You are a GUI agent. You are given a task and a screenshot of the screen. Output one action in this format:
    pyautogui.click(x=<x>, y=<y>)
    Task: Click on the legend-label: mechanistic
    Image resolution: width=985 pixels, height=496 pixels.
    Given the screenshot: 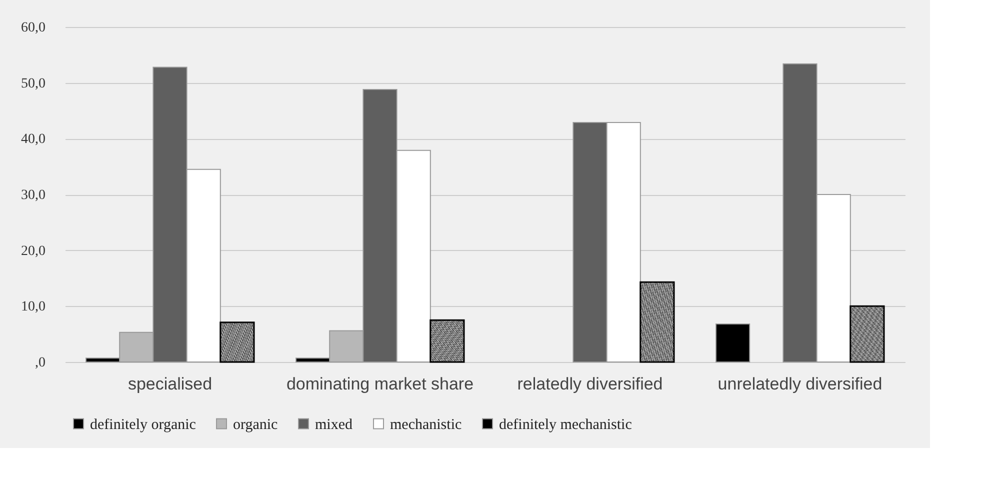 What is the action you would take?
    pyautogui.click(x=426, y=424)
    